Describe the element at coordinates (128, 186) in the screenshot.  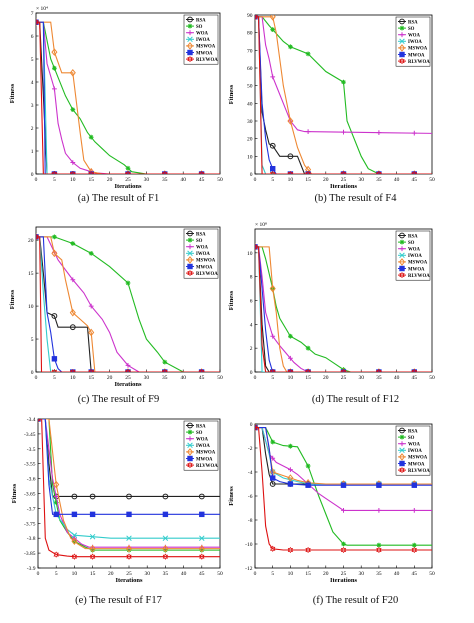
I see `x-axis-label: Iterations` at that location.